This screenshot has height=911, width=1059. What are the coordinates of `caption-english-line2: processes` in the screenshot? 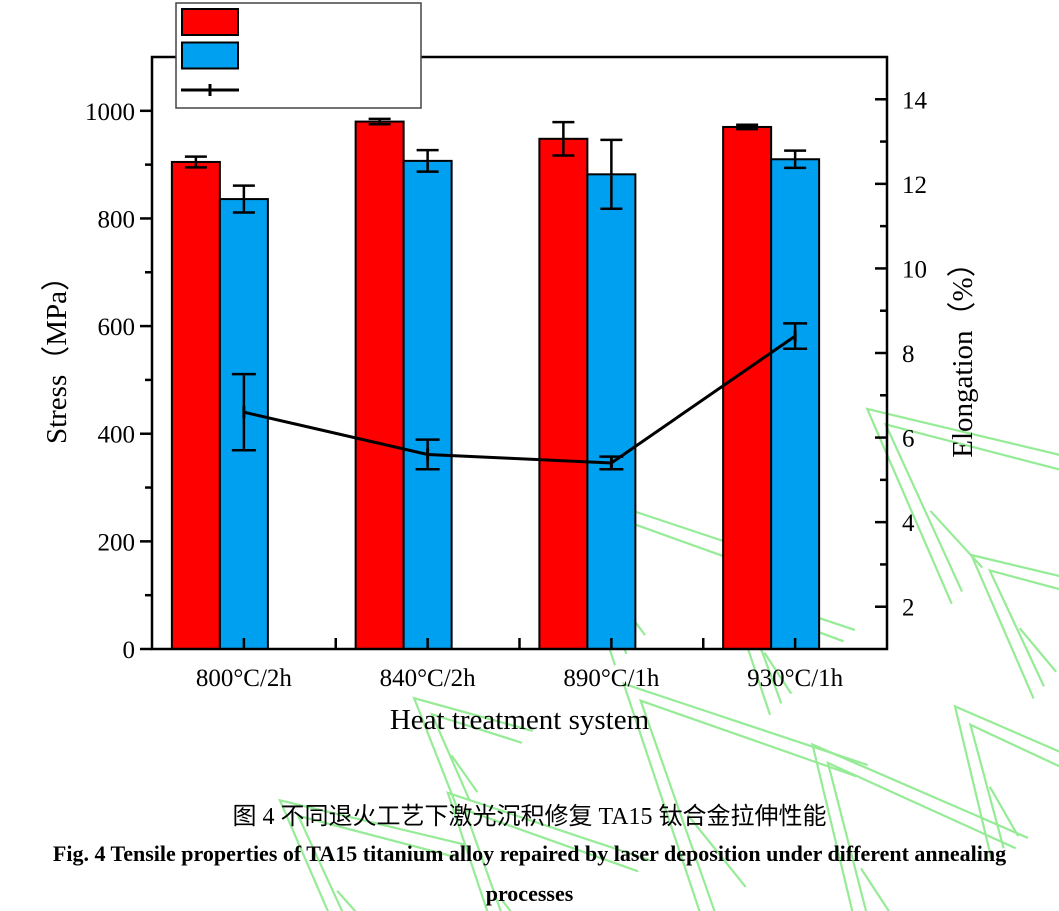 It's located at (529, 893).